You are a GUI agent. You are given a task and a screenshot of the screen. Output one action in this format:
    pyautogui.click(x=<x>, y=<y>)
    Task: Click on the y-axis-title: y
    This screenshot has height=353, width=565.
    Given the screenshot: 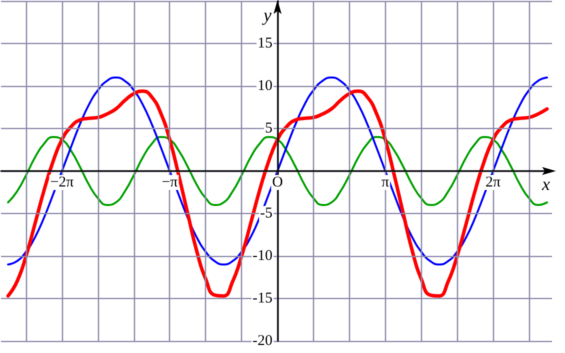 What is the action you would take?
    pyautogui.click(x=267, y=15)
    